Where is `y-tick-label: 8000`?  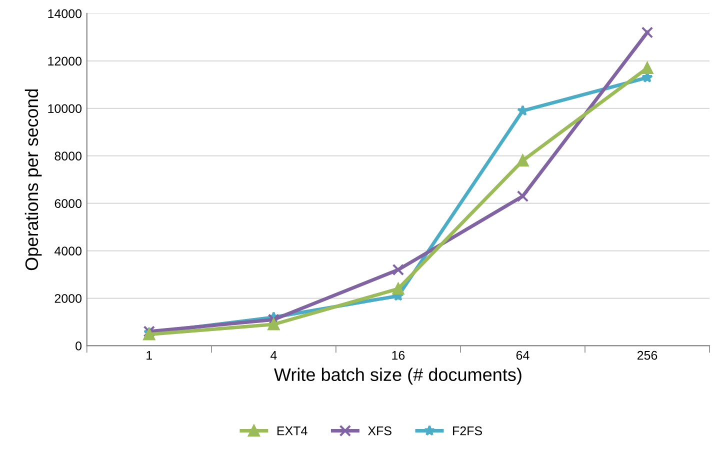
y-tick-label: 8000 is located at coordinates (68, 156).